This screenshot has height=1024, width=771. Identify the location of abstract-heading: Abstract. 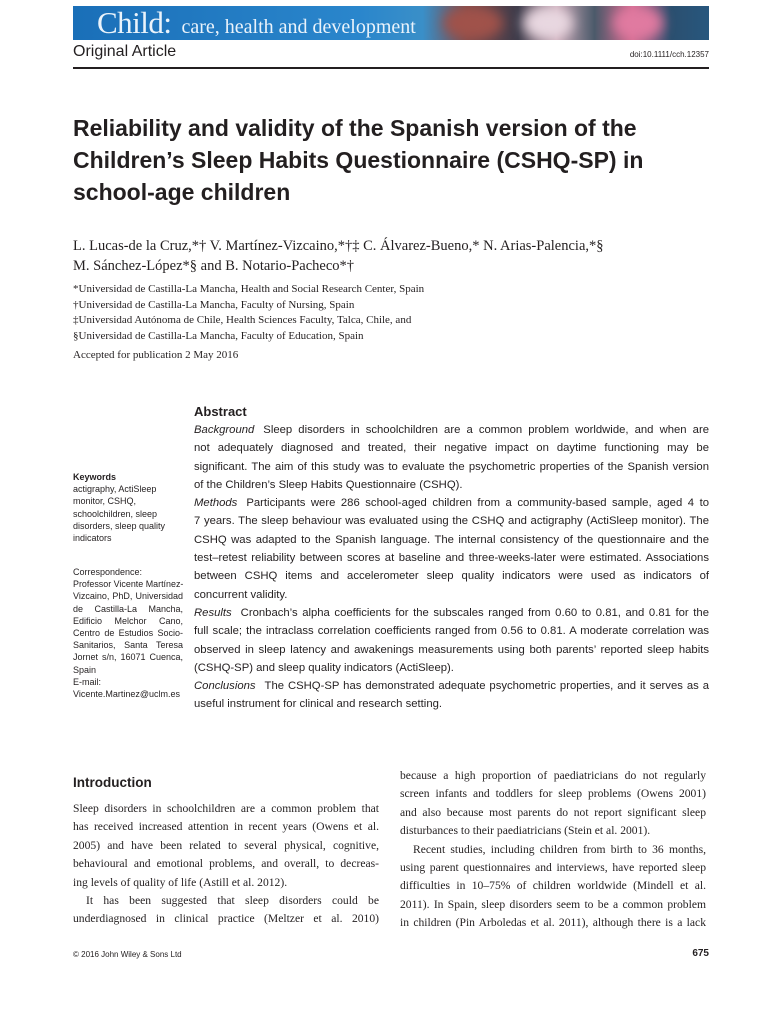
(220, 411).